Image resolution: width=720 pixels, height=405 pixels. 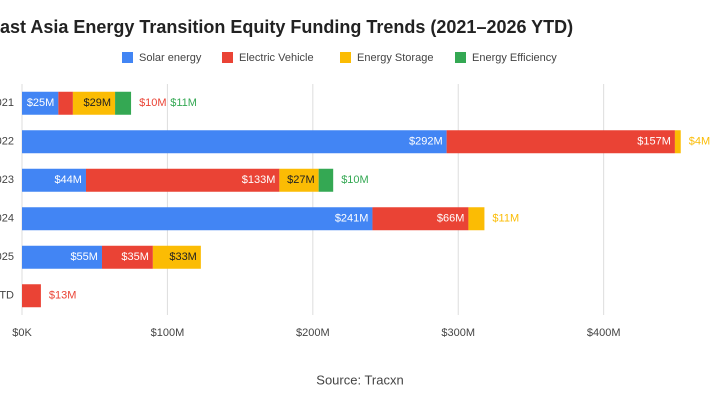 What do you see at coordinates (135, 257) in the screenshot?
I see `data-label: $35M` at bounding box center [135, 257].